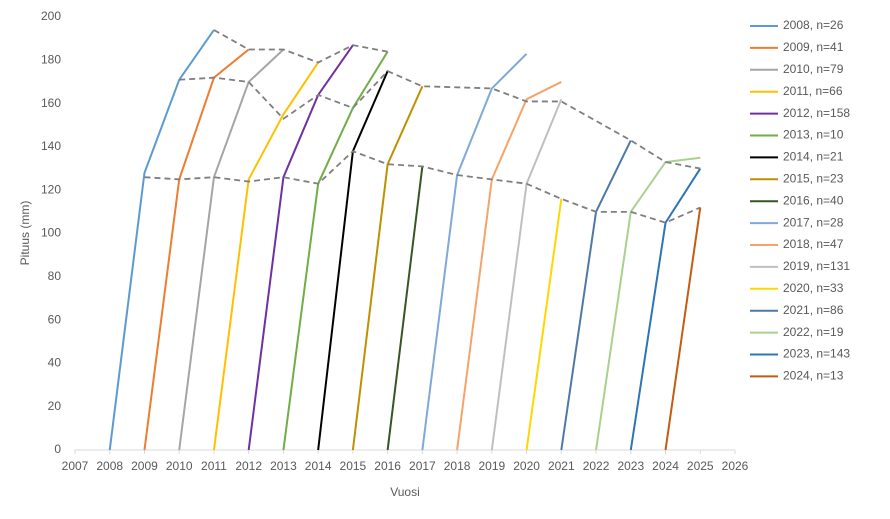 The height and width of the screenshot is (519, 890). Describe the element at coordinates (596, 466) in the screenshot. I see `x-tick-label: 2022` at that location.